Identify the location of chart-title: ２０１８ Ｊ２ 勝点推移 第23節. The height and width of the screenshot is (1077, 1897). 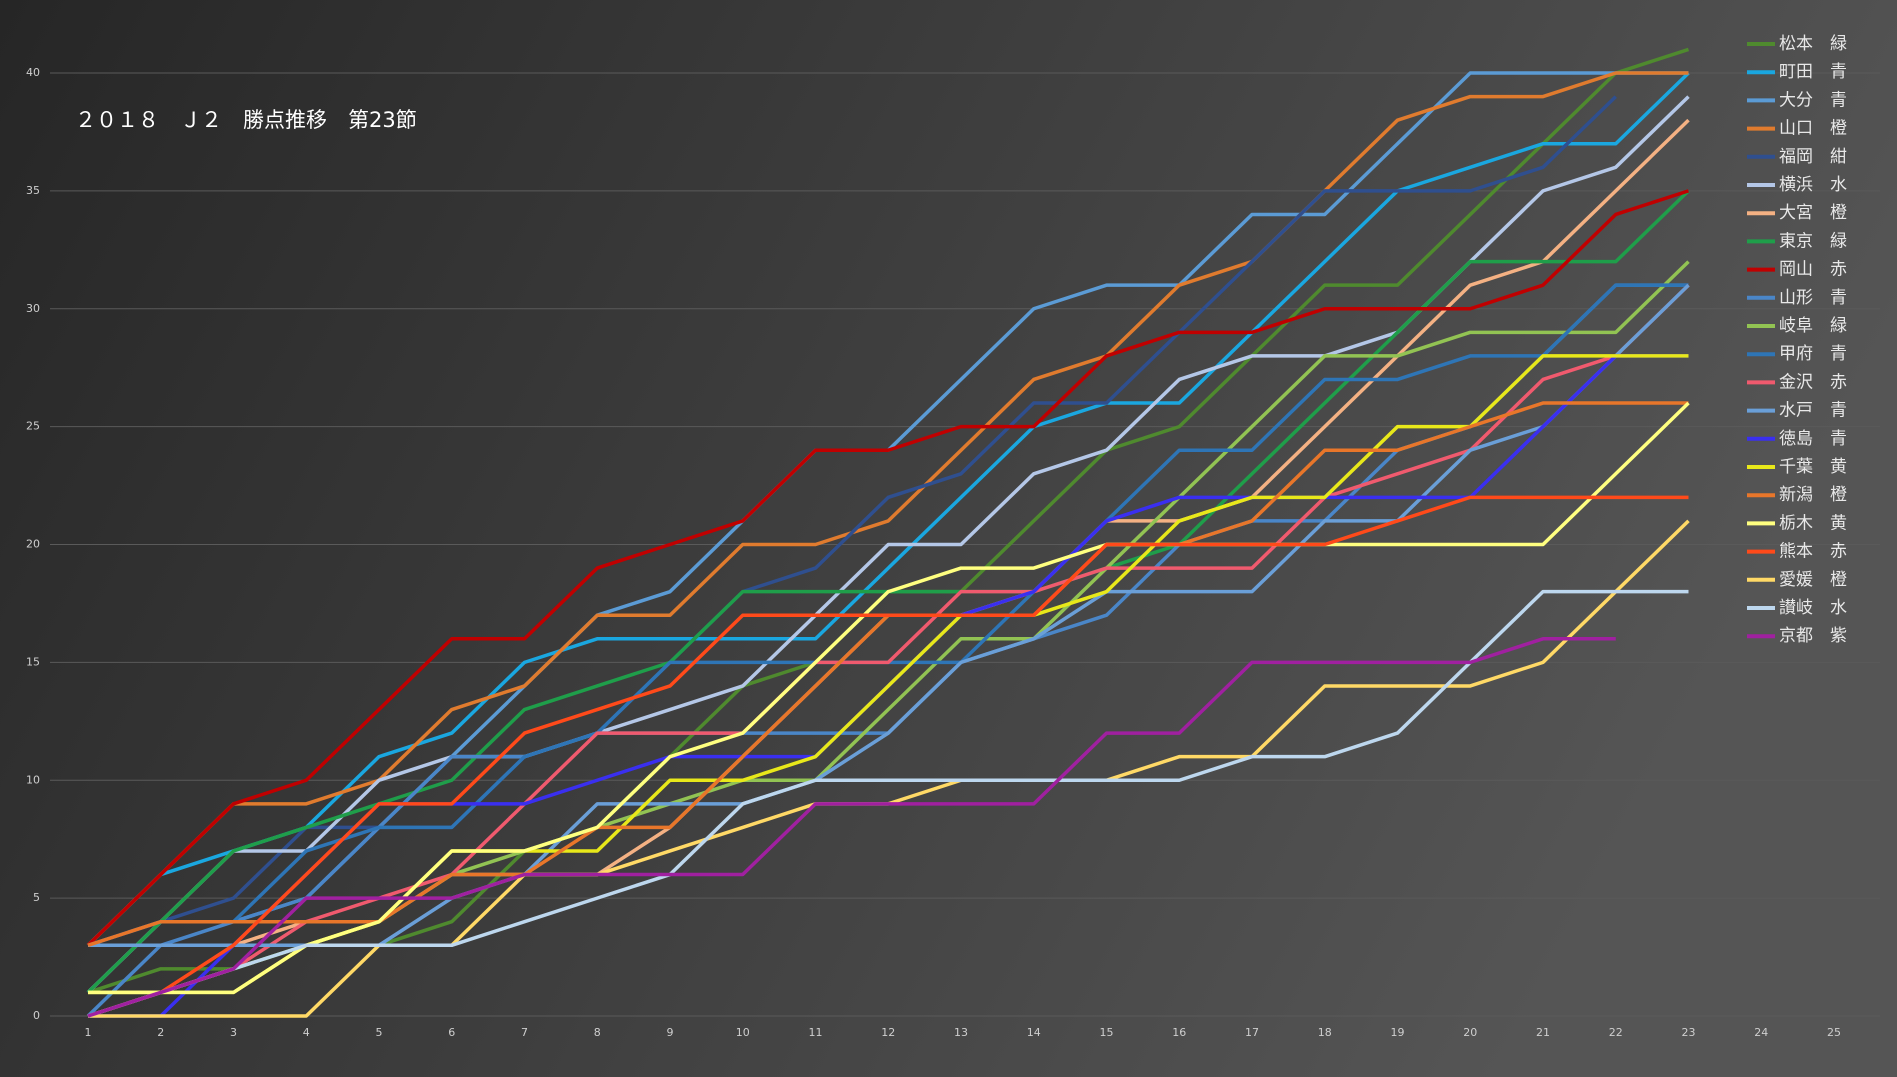
(246, 120).